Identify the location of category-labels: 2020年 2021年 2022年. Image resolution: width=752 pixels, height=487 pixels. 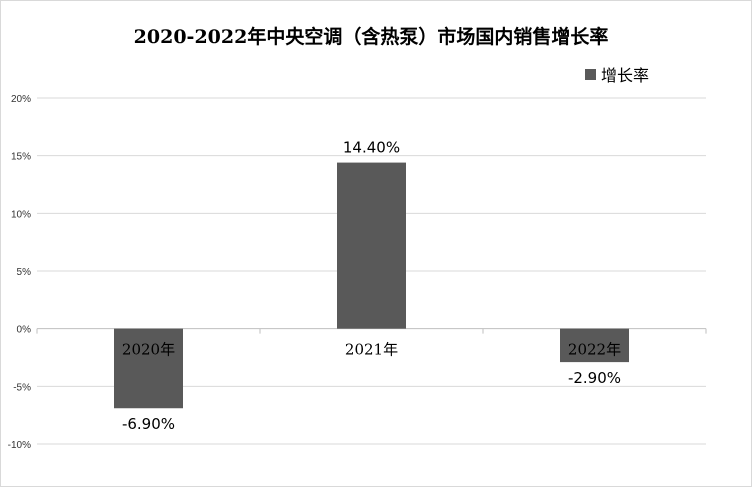
(371, 350).